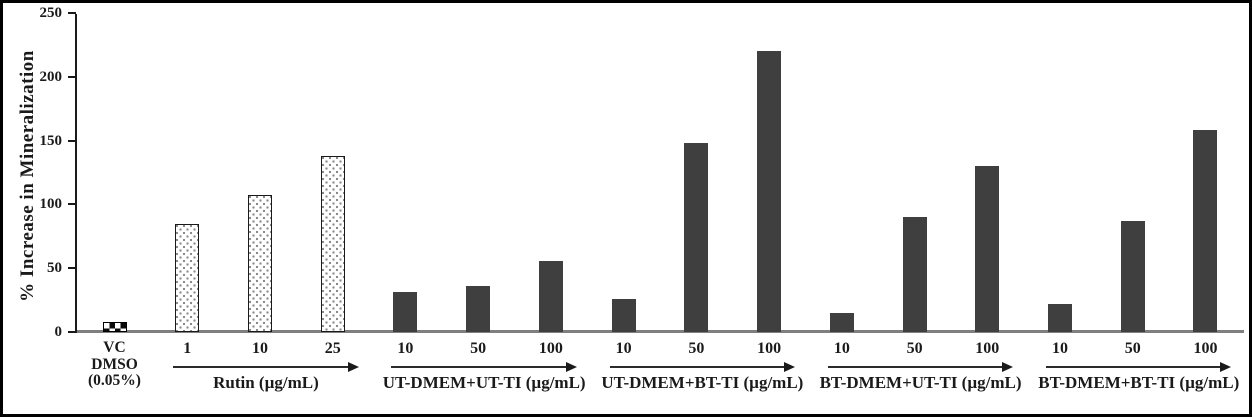 The width and height of the screenshot is (1252, 417). Describe the element at coordinates (114, 347) in the screenshot. I see `control-label-line: VC` at that location.